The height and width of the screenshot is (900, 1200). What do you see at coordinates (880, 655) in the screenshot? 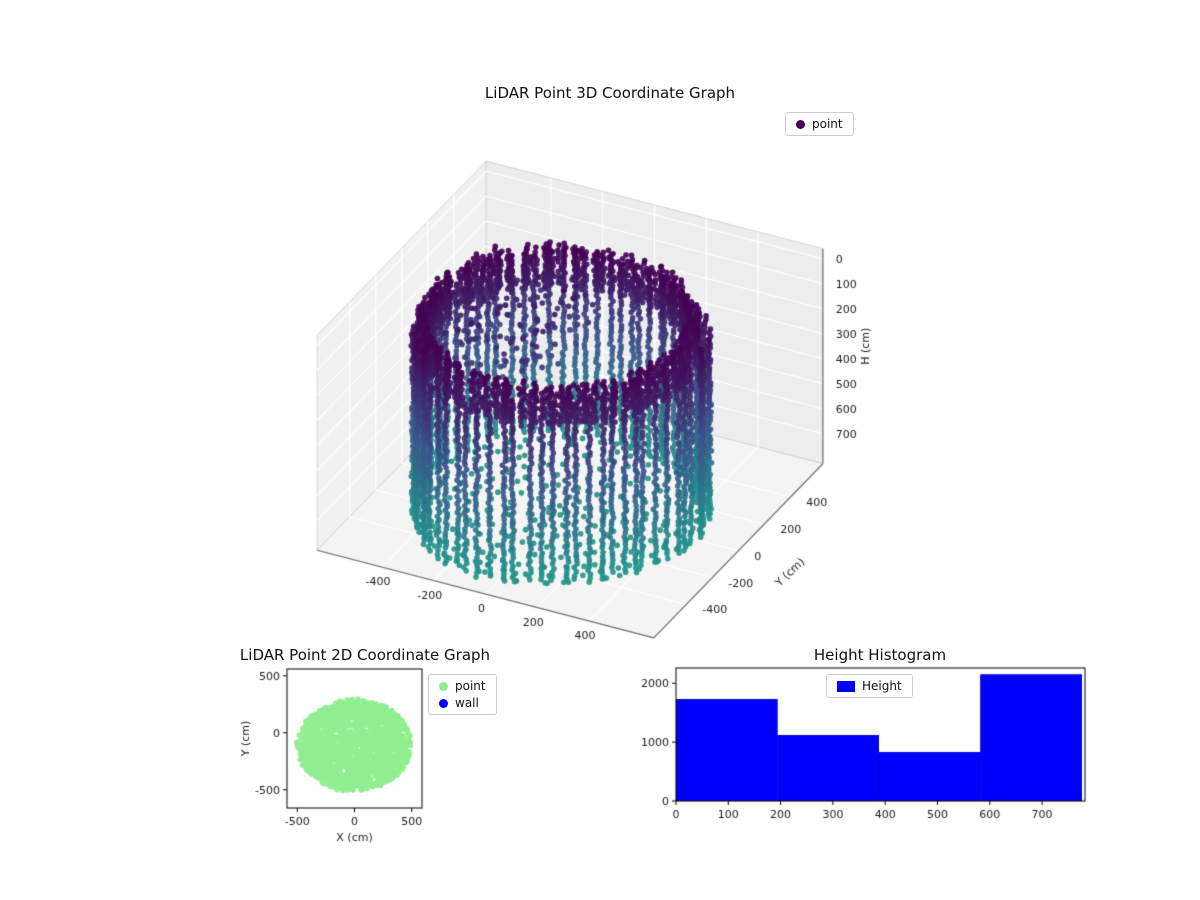
I see `histogram-title: Height Histogram` at bounding box center [880, 655].